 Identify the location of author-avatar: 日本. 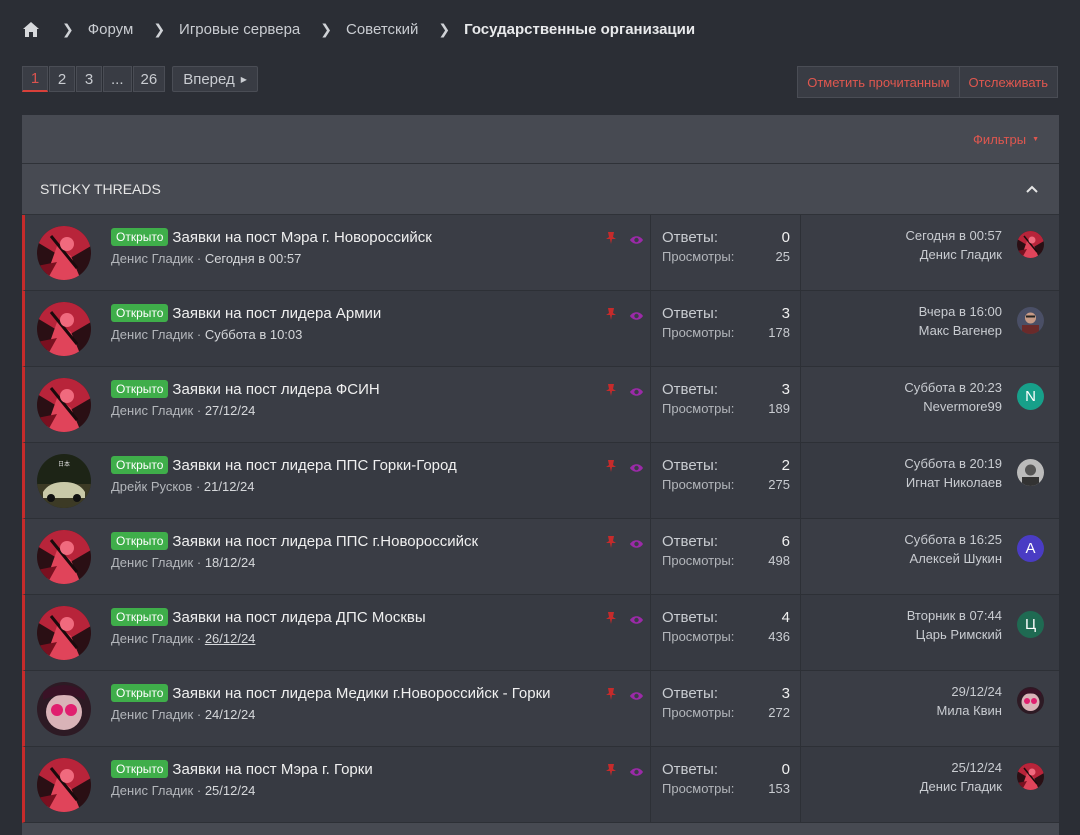
(64, 481).